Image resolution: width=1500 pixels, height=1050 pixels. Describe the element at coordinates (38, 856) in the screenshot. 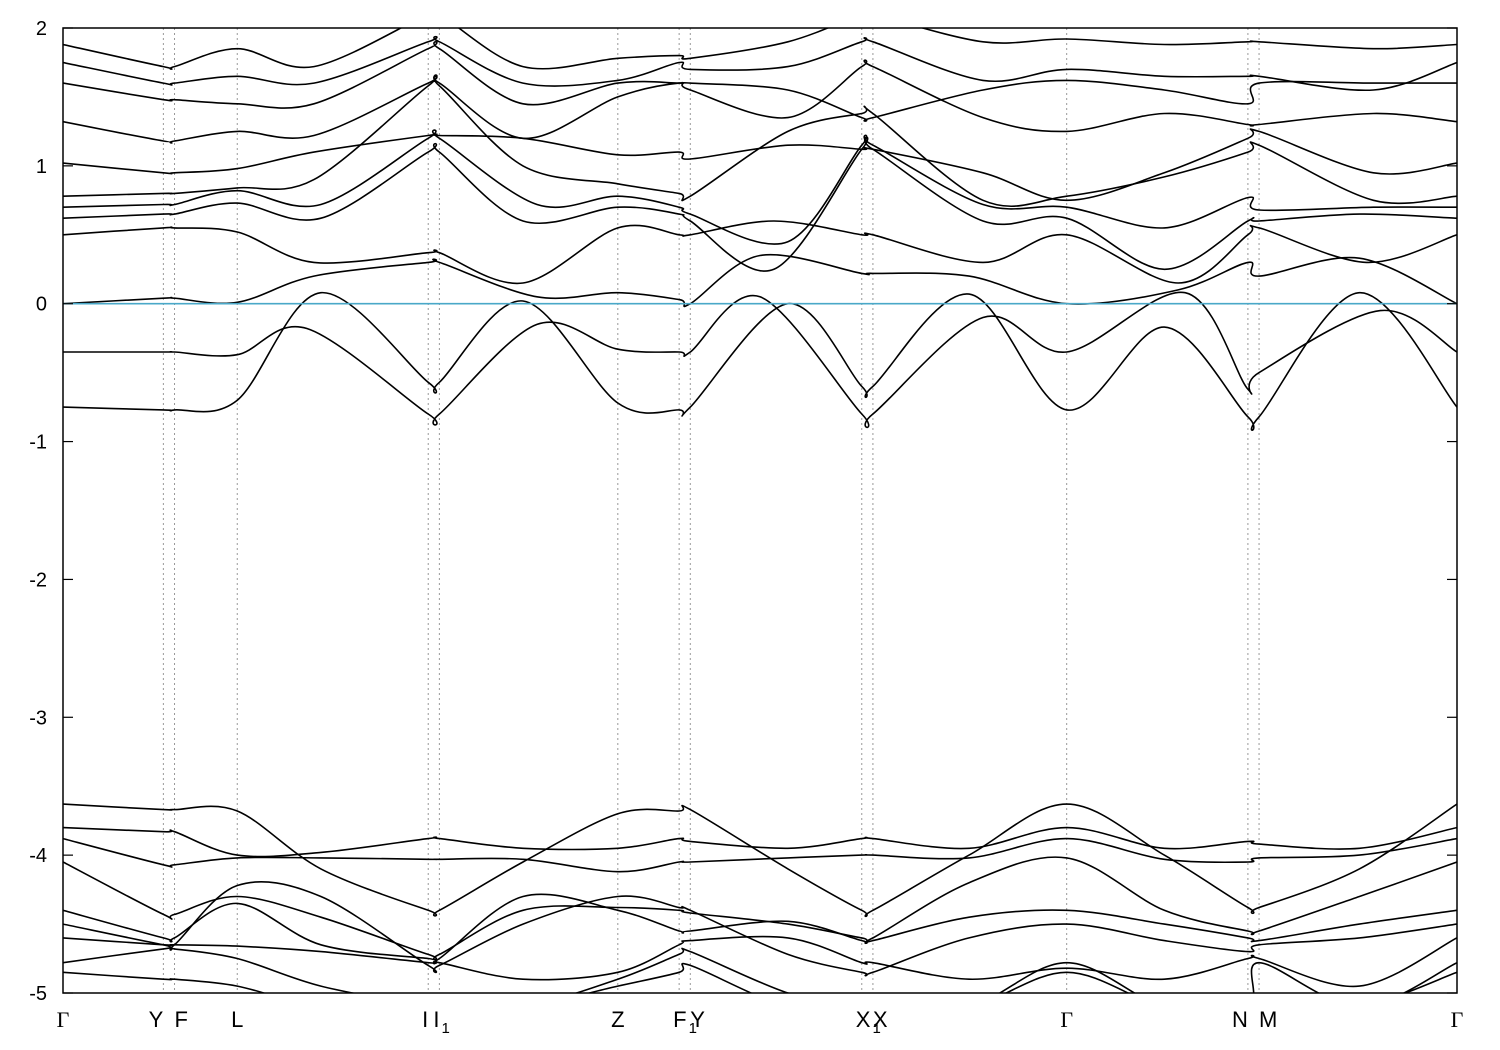

I see `y-tick-label: -4` at that location.